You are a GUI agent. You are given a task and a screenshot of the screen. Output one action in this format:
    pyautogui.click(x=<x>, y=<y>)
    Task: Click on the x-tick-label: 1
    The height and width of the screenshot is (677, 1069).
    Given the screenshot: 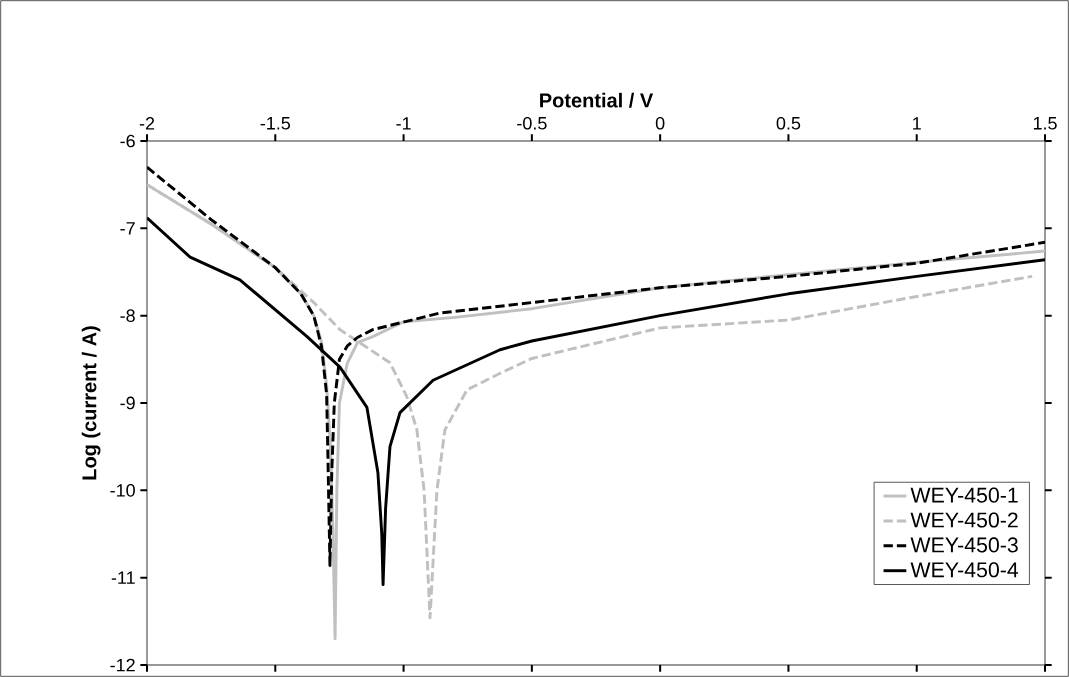 What is the action you would take?
    pyautogui.click(x=917, y=123)
    